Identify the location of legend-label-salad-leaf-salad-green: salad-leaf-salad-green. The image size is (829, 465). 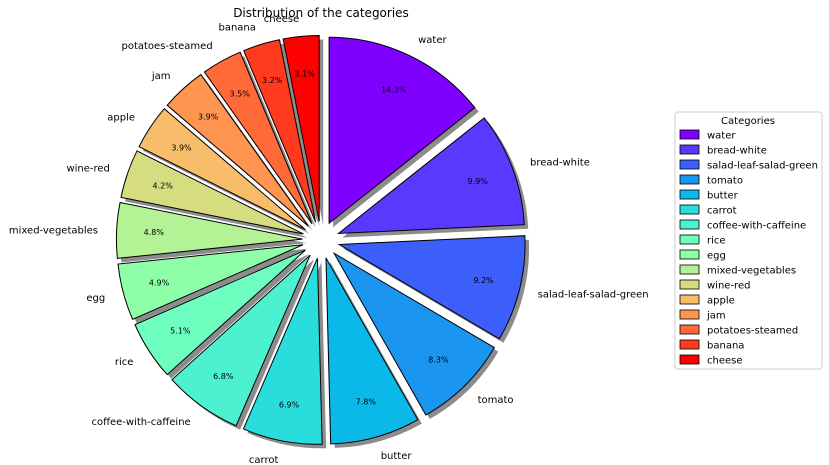
(762, 166).